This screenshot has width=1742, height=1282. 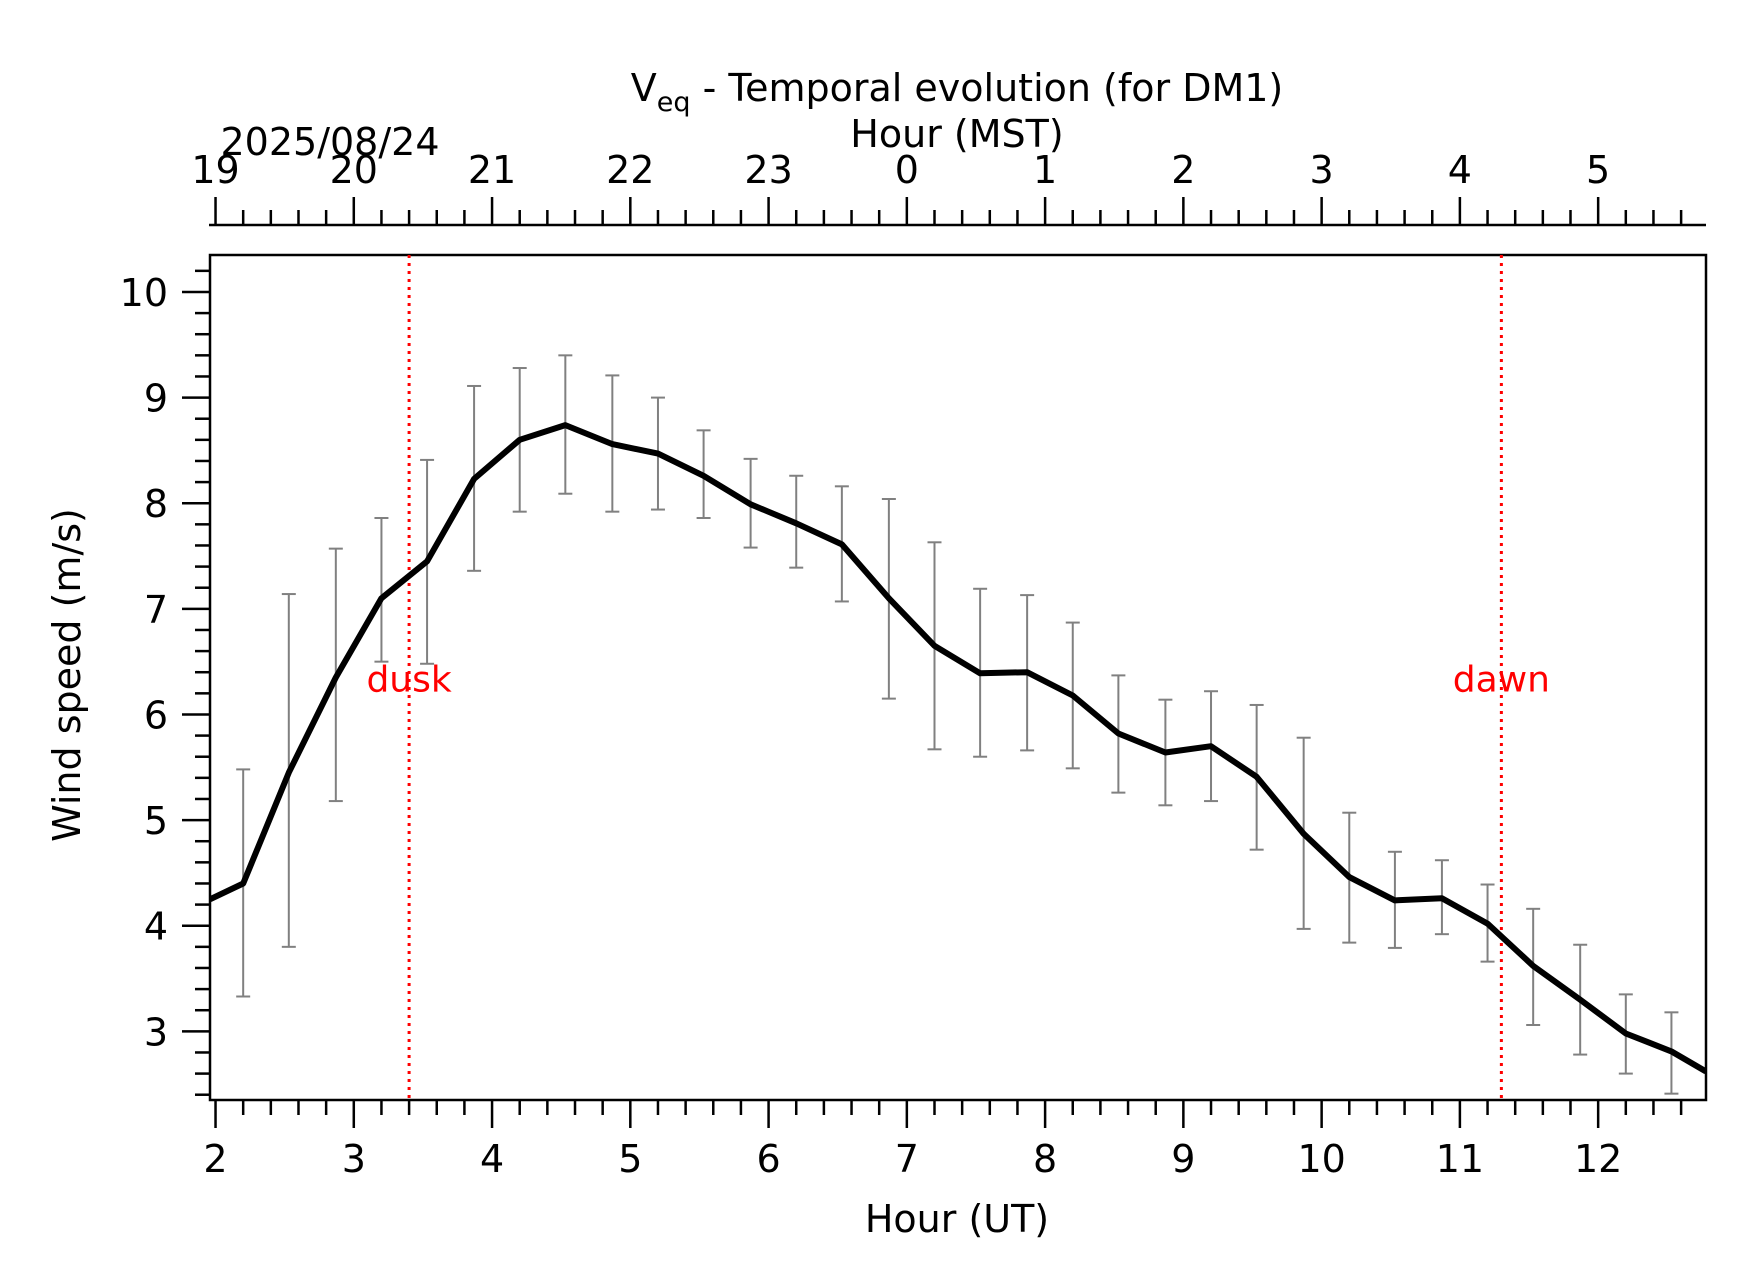 What do you see at coordinates (1322, 170) in the screenshot?
I see `top-tick-label: 3` at bounding box center [1322, 170].